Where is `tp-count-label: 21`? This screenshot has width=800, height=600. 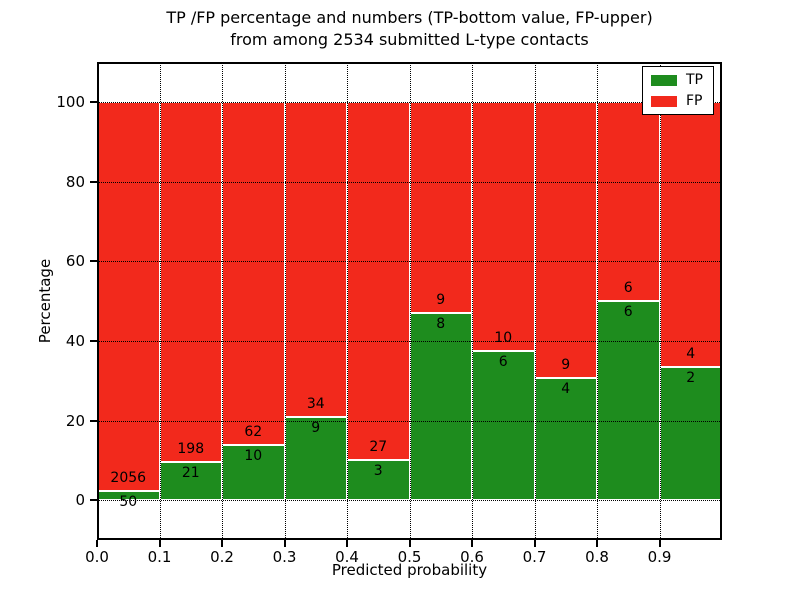 tp-count-label: 21 is located at coordinates (190, 472).